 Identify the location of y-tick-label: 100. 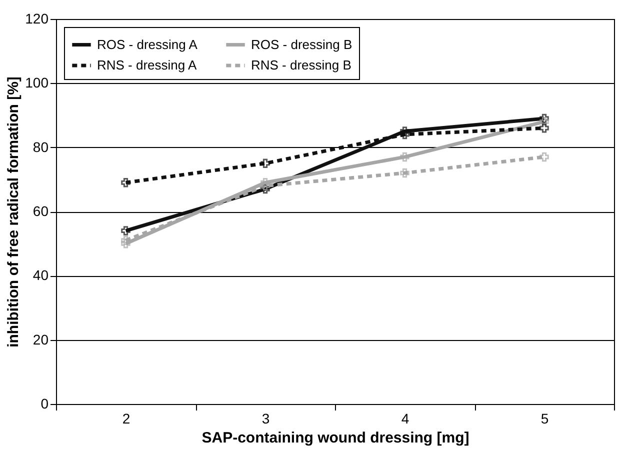
(37, 82).